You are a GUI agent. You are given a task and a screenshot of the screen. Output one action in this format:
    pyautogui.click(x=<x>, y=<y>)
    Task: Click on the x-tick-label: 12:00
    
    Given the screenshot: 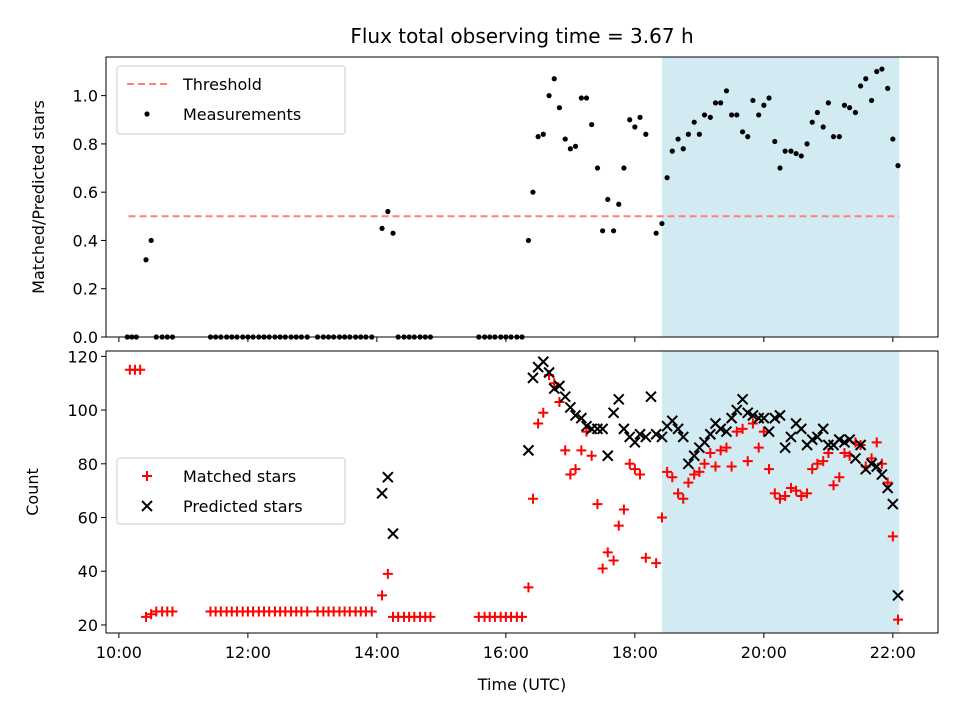 What is the action you would take?
    pyautogui.click(x=248, y=652)
    